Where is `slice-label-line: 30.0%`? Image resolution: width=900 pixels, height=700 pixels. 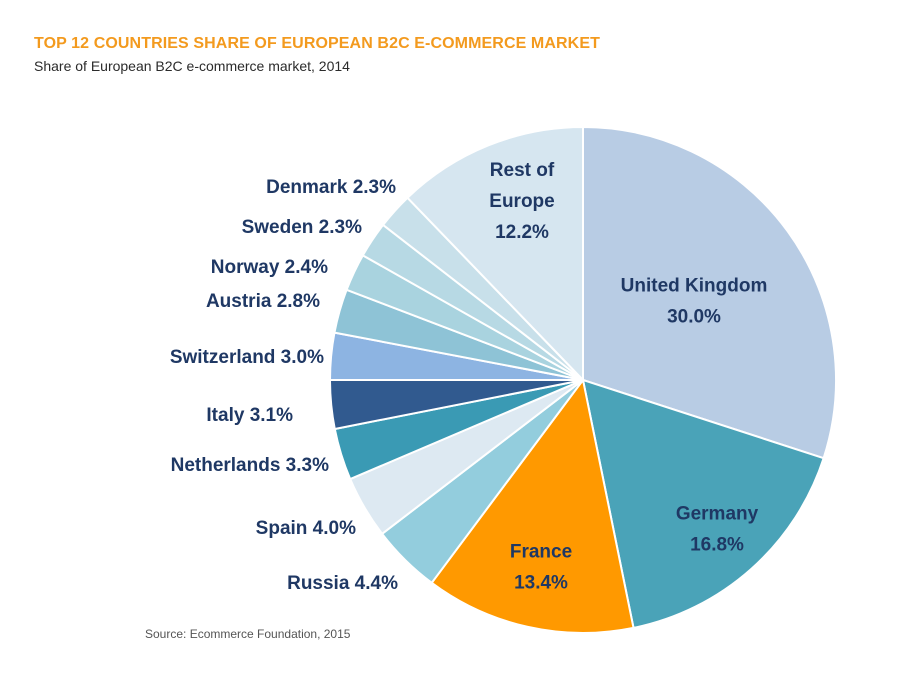
slice-label-line: 30.0% is located at coordinates (694, 317).